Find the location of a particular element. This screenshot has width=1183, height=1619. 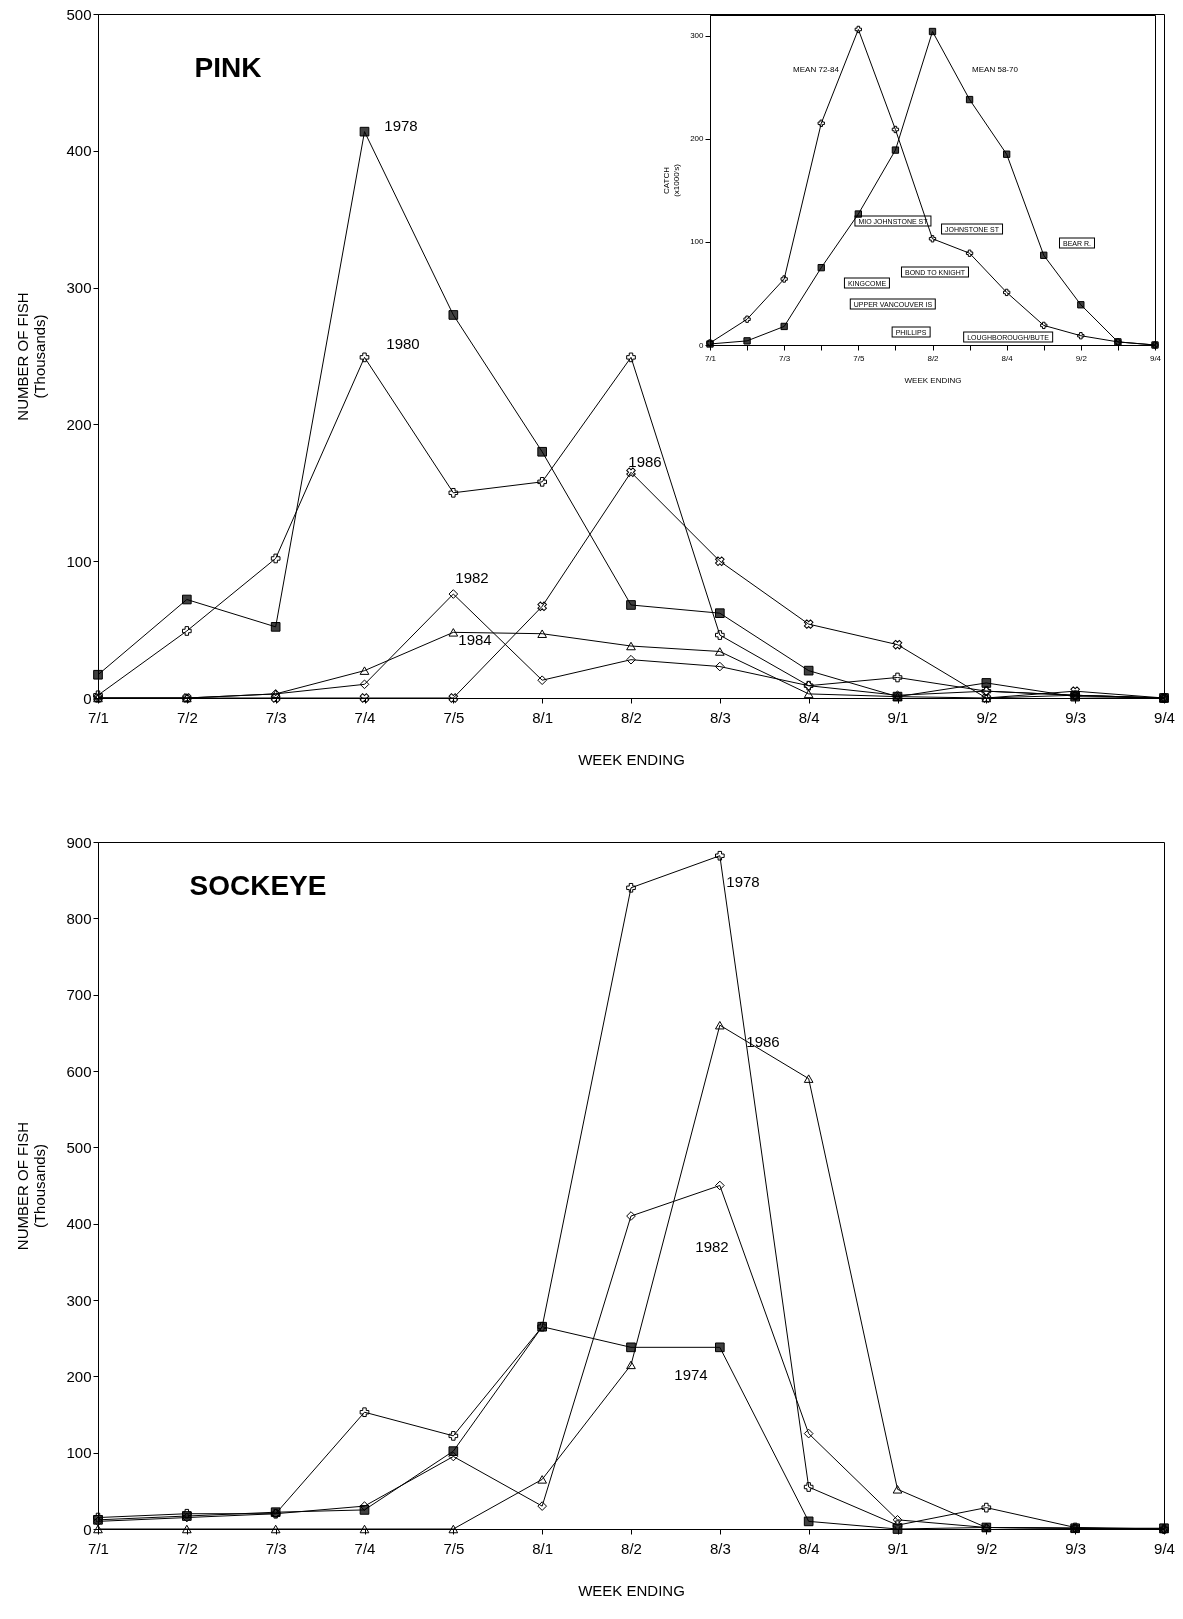

y-axis-title: CATCH (x1000's) is located at coordinates (671, 180).